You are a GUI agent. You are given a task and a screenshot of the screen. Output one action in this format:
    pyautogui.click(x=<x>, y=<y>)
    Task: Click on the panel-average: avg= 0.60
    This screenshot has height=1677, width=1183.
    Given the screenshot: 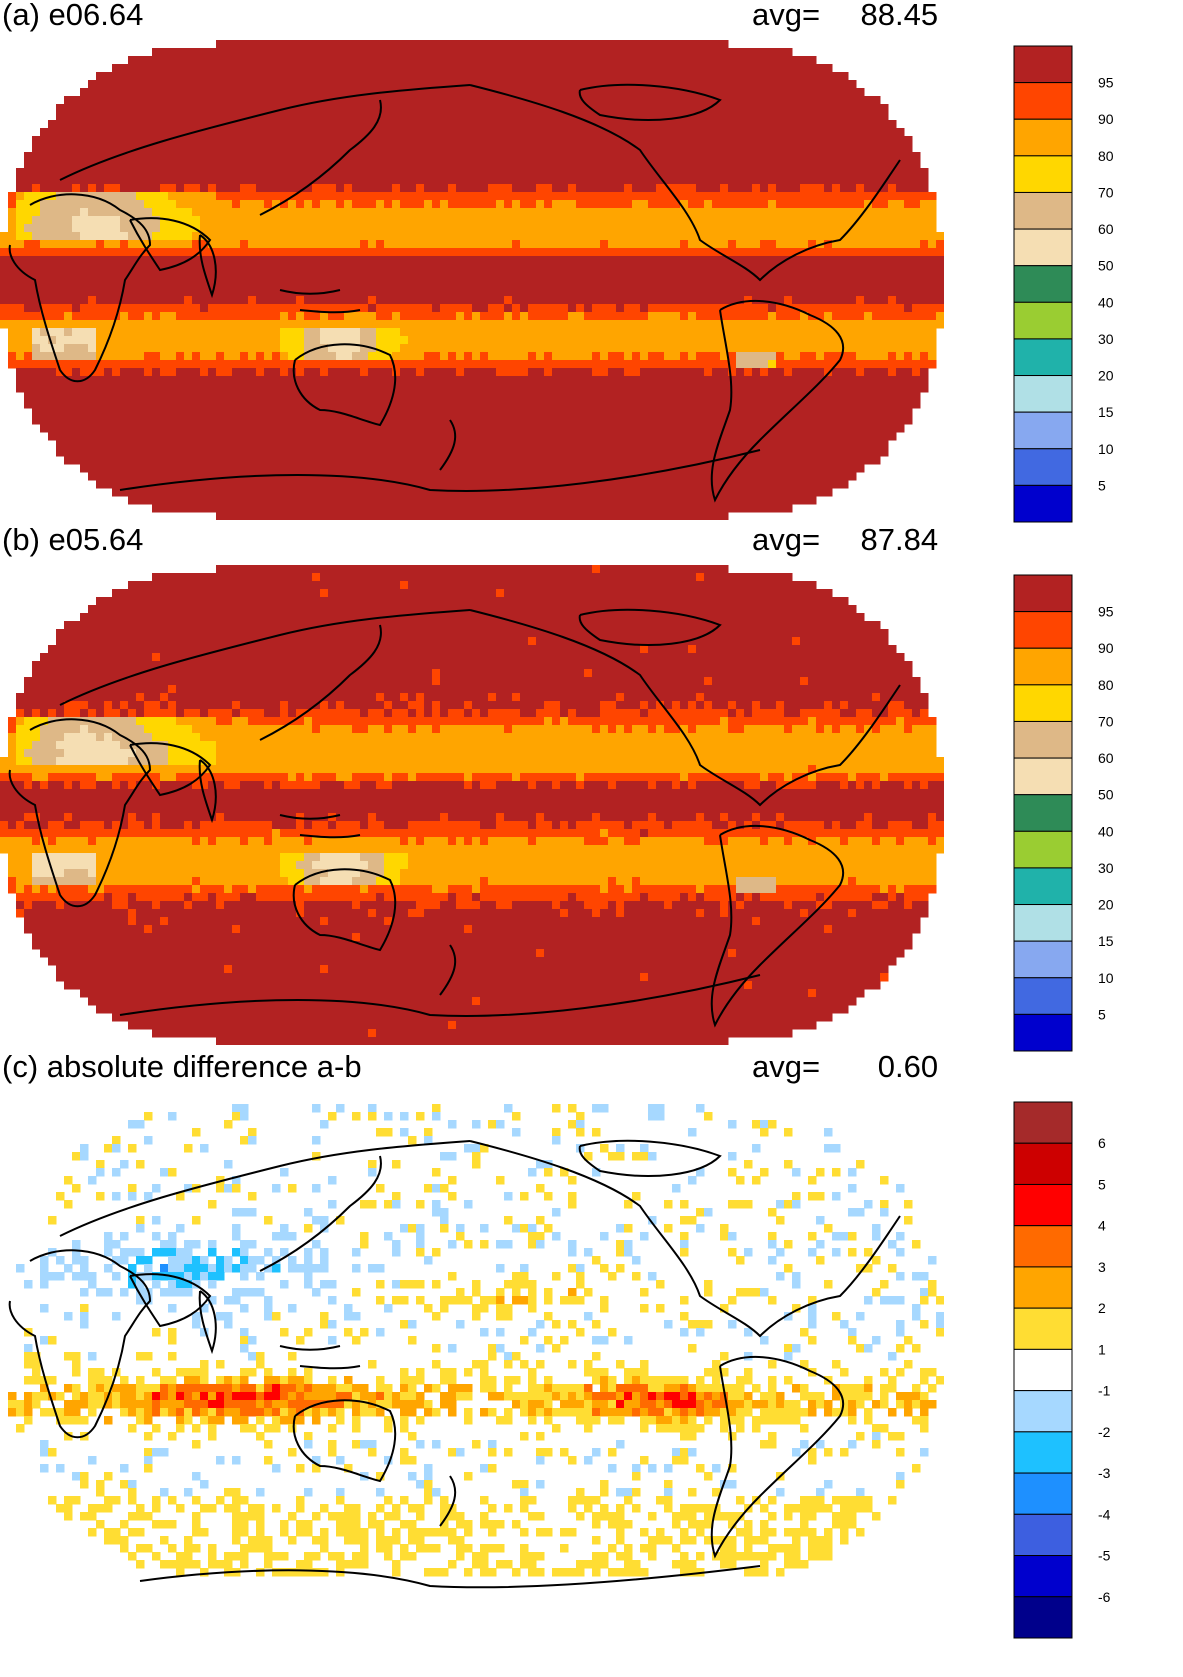 What is the action you would take?
    pyautogui.click(x=845, y=1067)
    